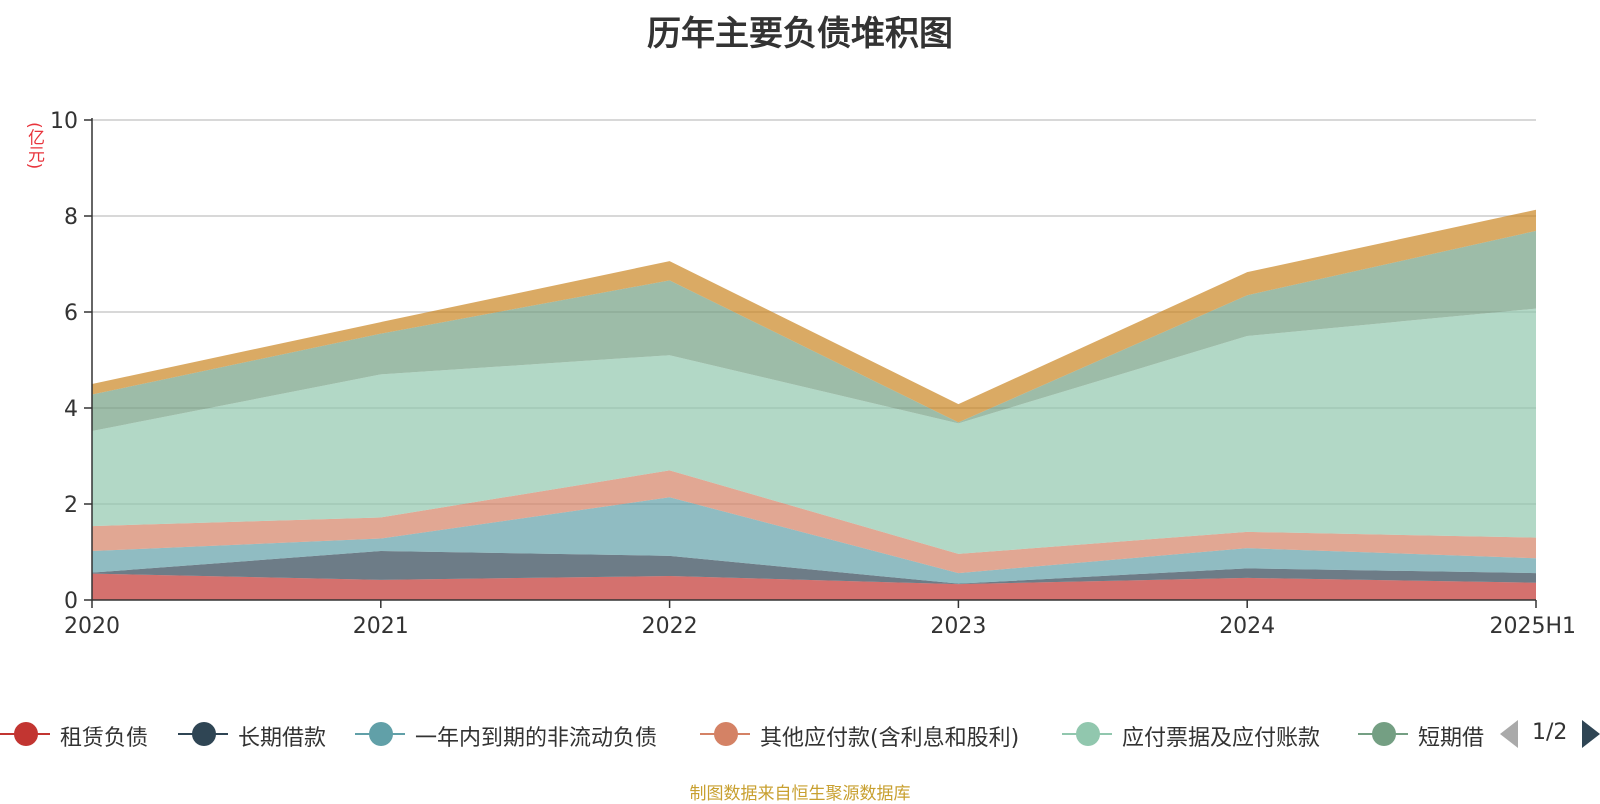 This screenshot has height=804, width=1600. Describe the element at coordinates (536, 738) in the screenshot. I see `legend-label: 一年内到期的非流动负债` at that location.